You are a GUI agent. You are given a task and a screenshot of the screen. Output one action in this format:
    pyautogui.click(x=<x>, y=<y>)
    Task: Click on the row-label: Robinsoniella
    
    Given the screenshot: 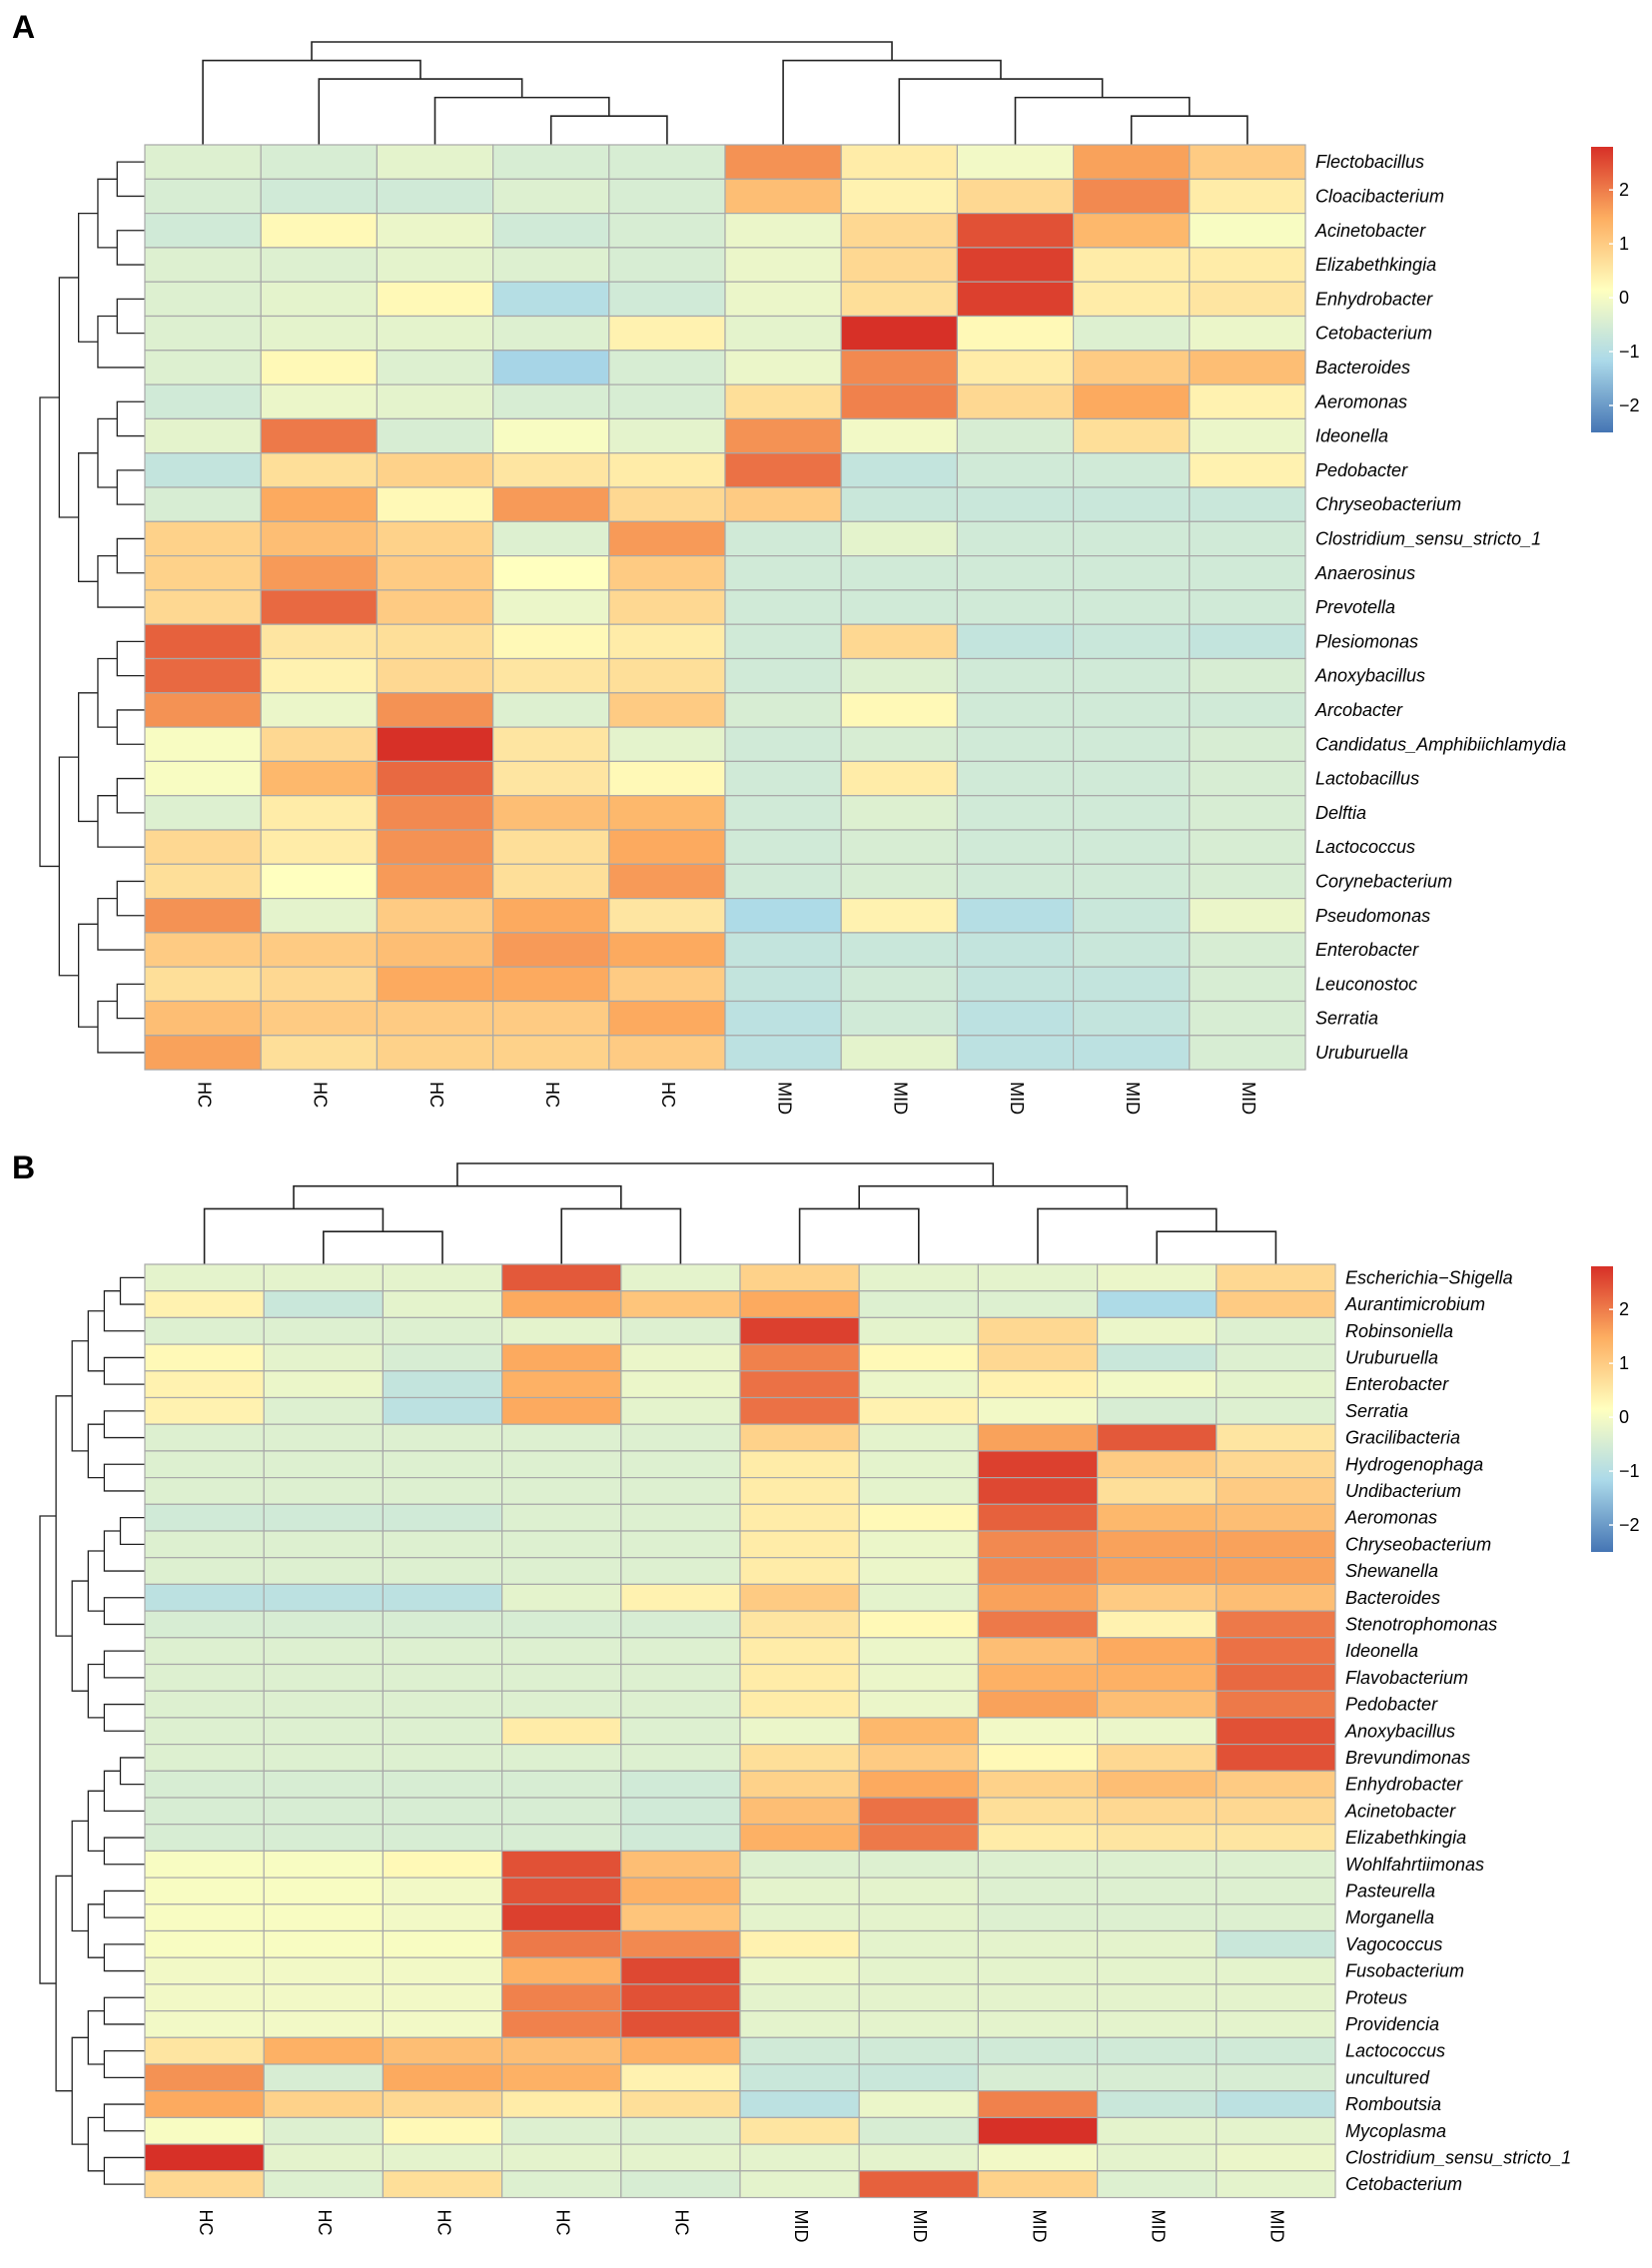 What is the action you would take?
    pyautogui.click(x=1399, y=1331)
    